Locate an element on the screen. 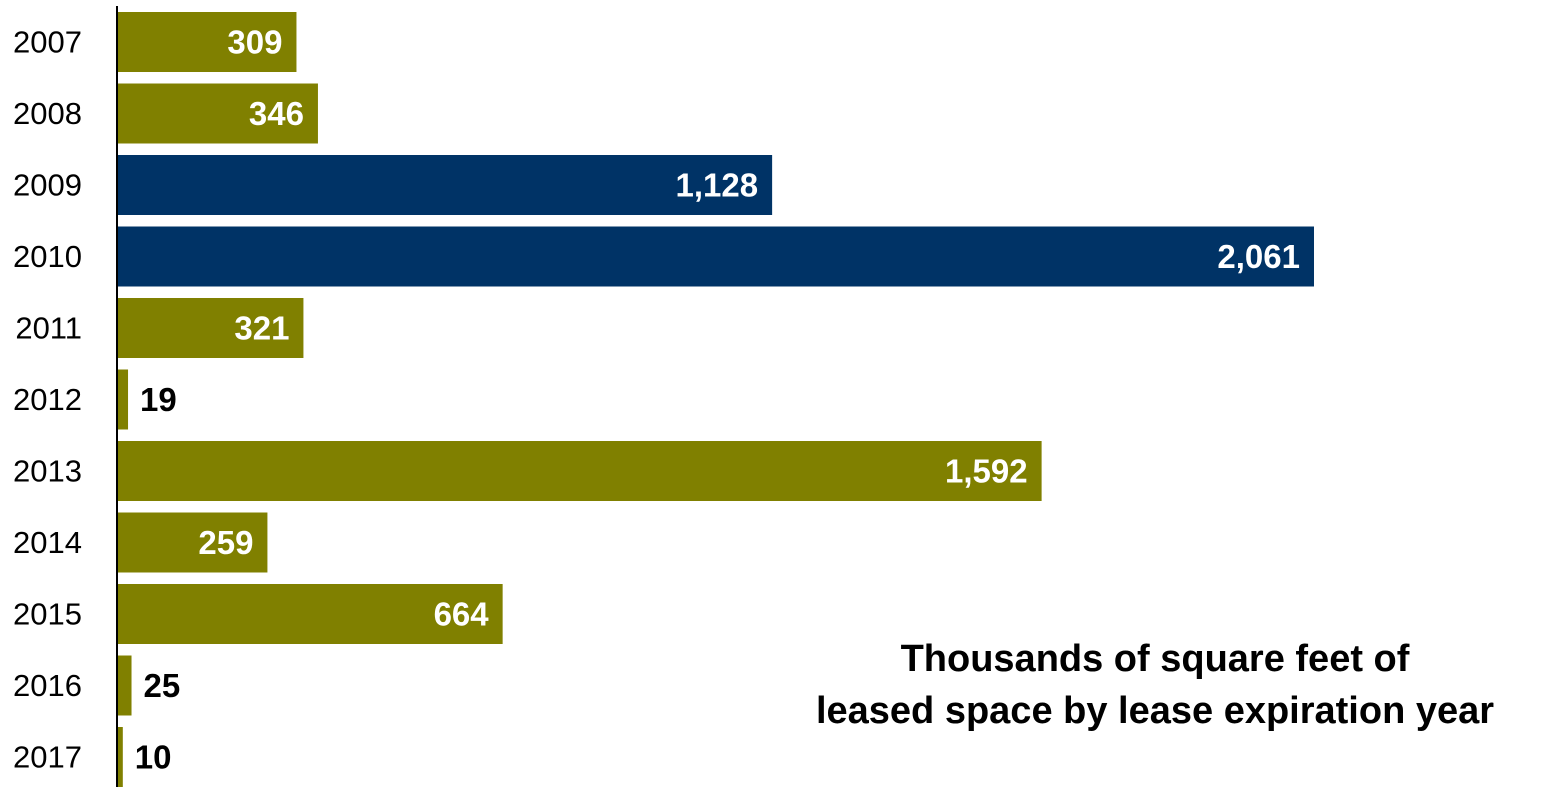 Image resolution: width=1552 pixels, height=792 pixels. value-label-2012: 19 is located at coordinates (158, 399).